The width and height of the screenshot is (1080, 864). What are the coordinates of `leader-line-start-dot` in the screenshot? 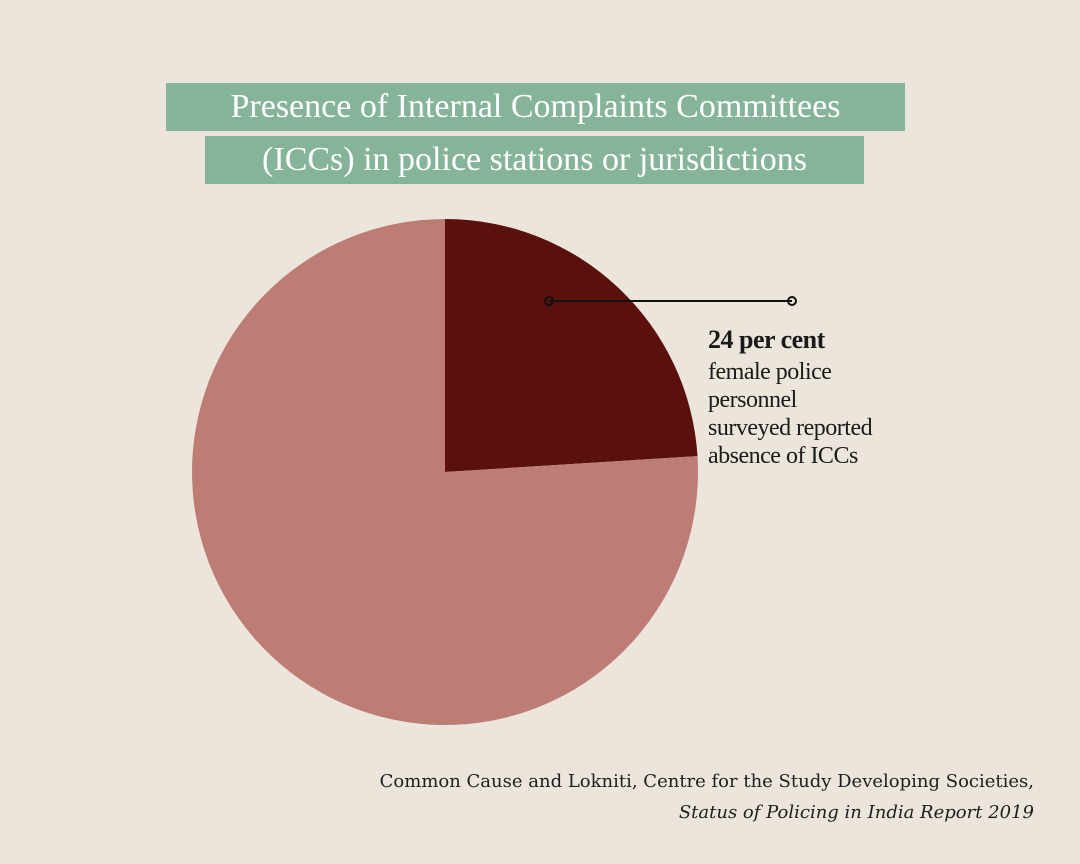 It's located at (549, 301).